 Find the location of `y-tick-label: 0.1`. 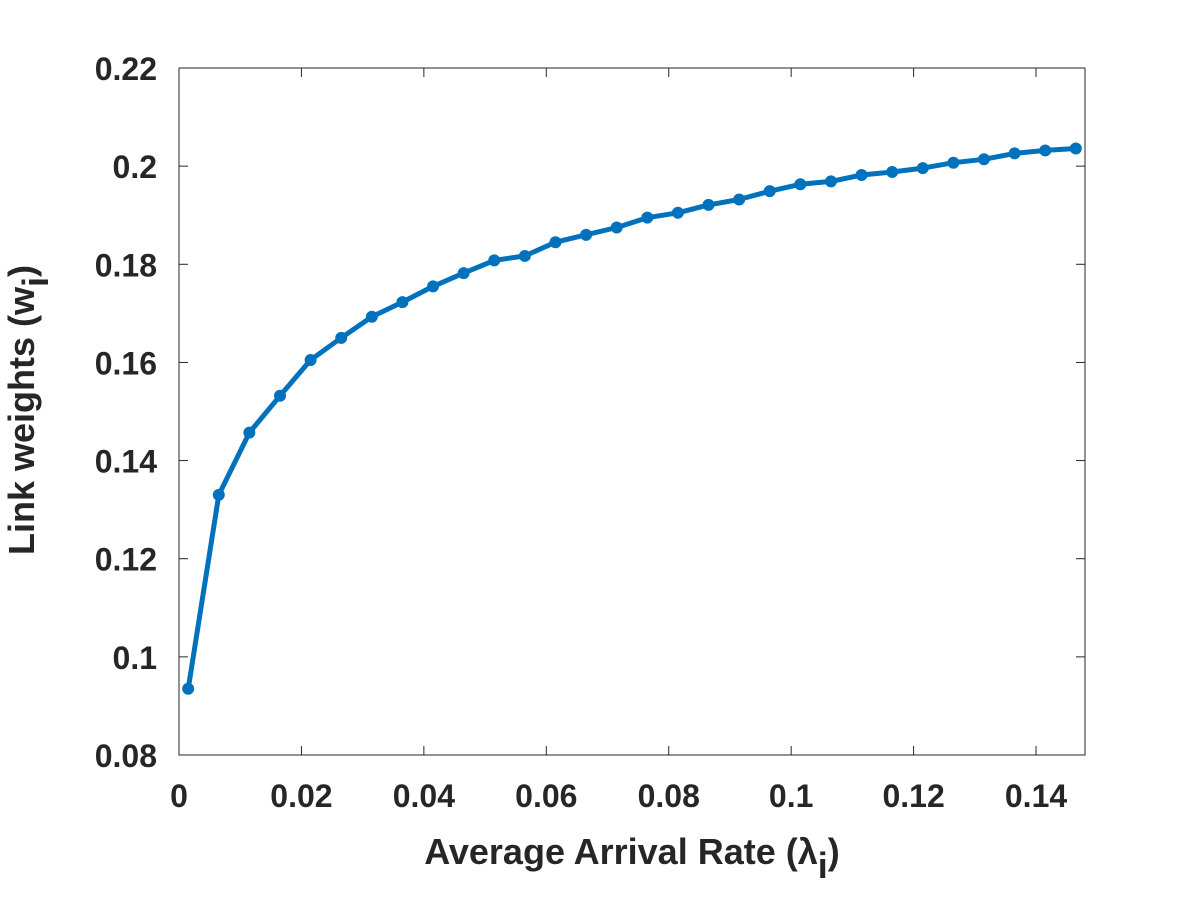

y-tick-label: 0.1 is located at coordinates (135, 658).